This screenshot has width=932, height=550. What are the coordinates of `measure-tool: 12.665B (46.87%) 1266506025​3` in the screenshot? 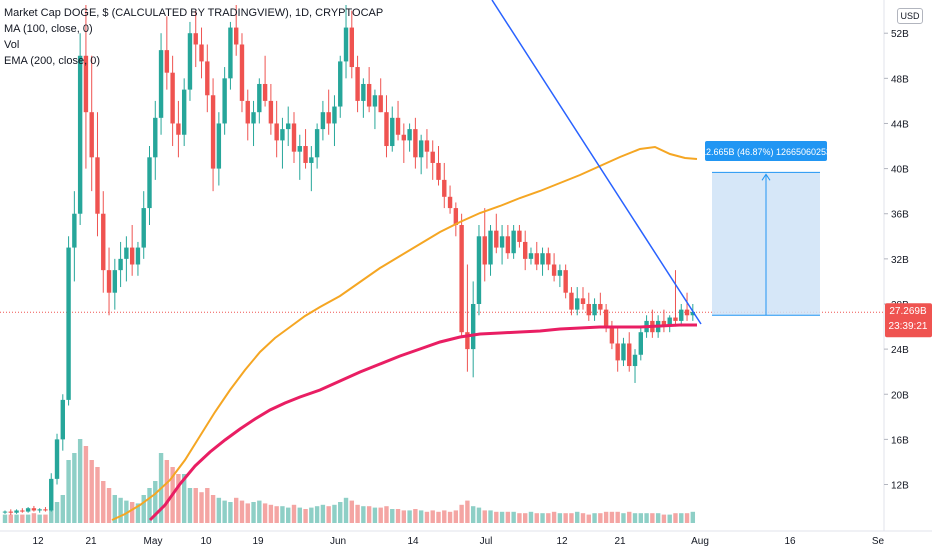 It's located at (766, 228).